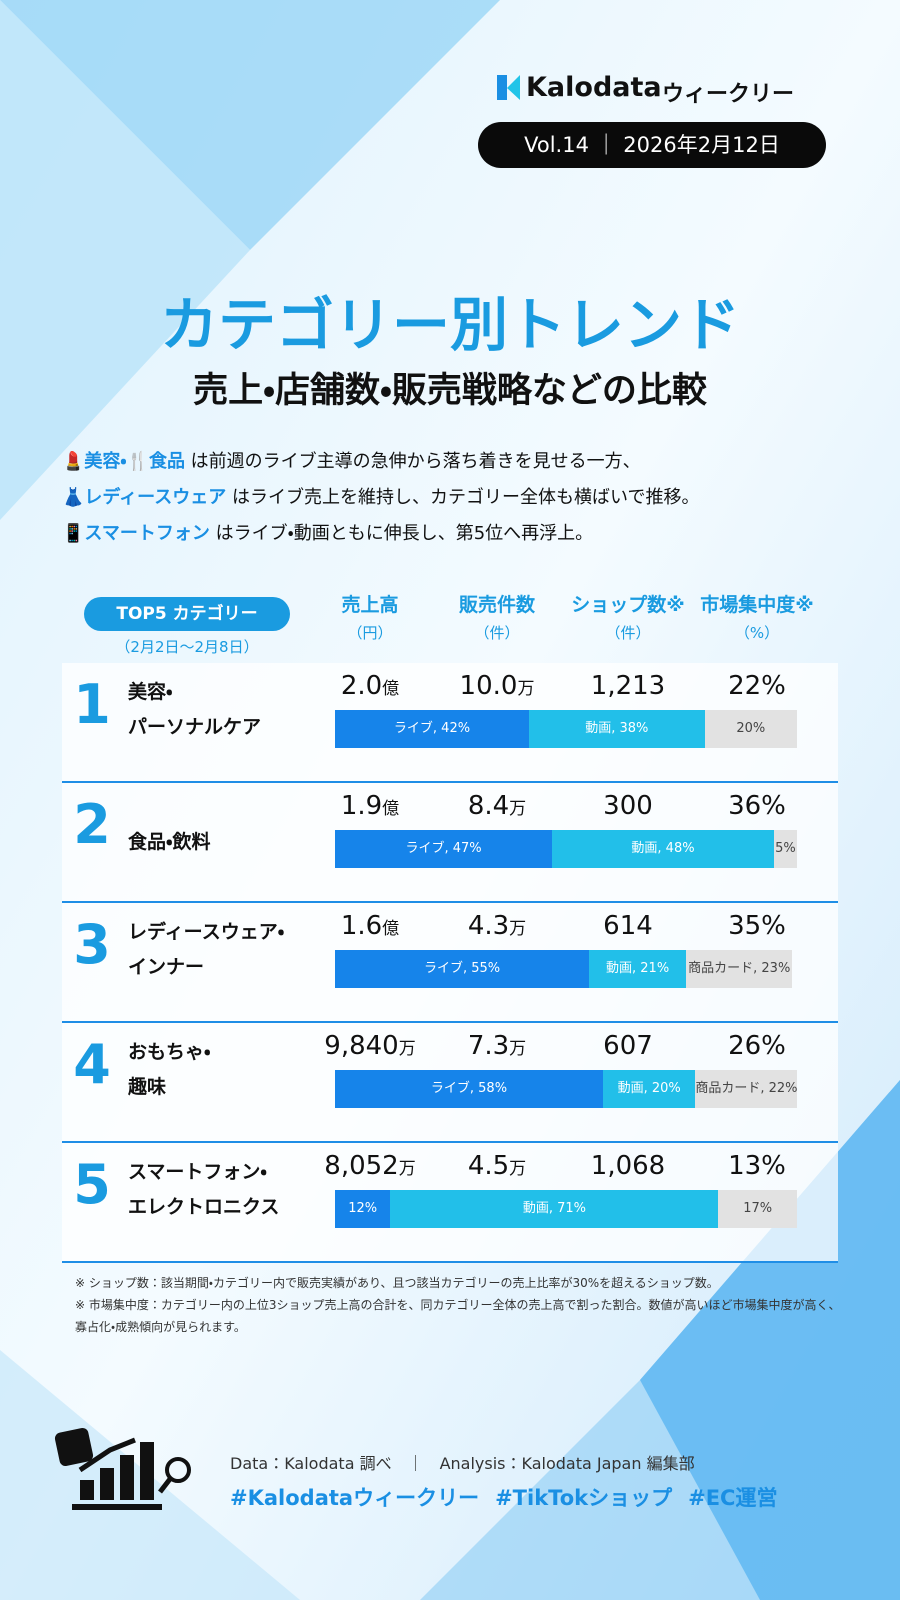  Describe the element at coordinates (554, 1209) in the screenshot. I see `bar-segment: 動画, 71%` at that location.